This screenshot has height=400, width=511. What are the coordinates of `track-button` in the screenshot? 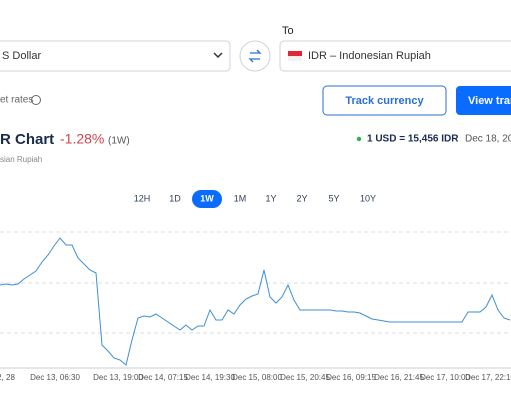 It's located at (384, 100).